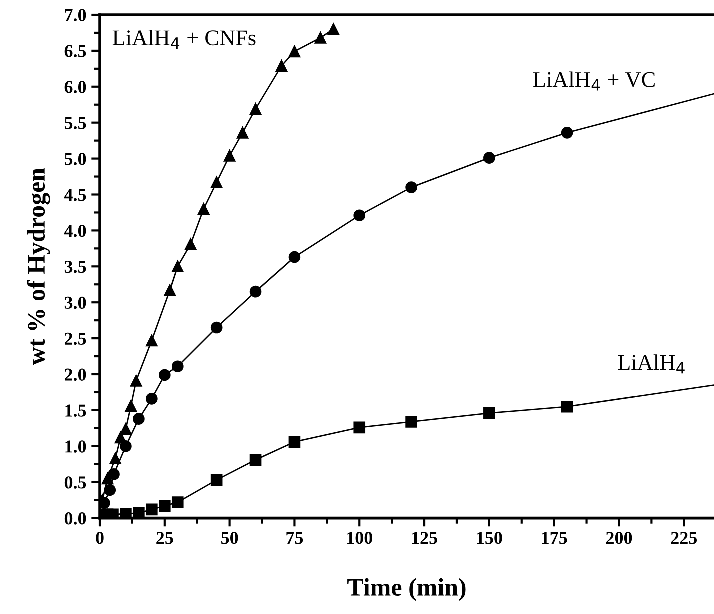 This screenshot has height=614, width=714. Describe the element at coordinates (75, 231) in the screenshot. I see `y-tick-label: 4.0` at that location.